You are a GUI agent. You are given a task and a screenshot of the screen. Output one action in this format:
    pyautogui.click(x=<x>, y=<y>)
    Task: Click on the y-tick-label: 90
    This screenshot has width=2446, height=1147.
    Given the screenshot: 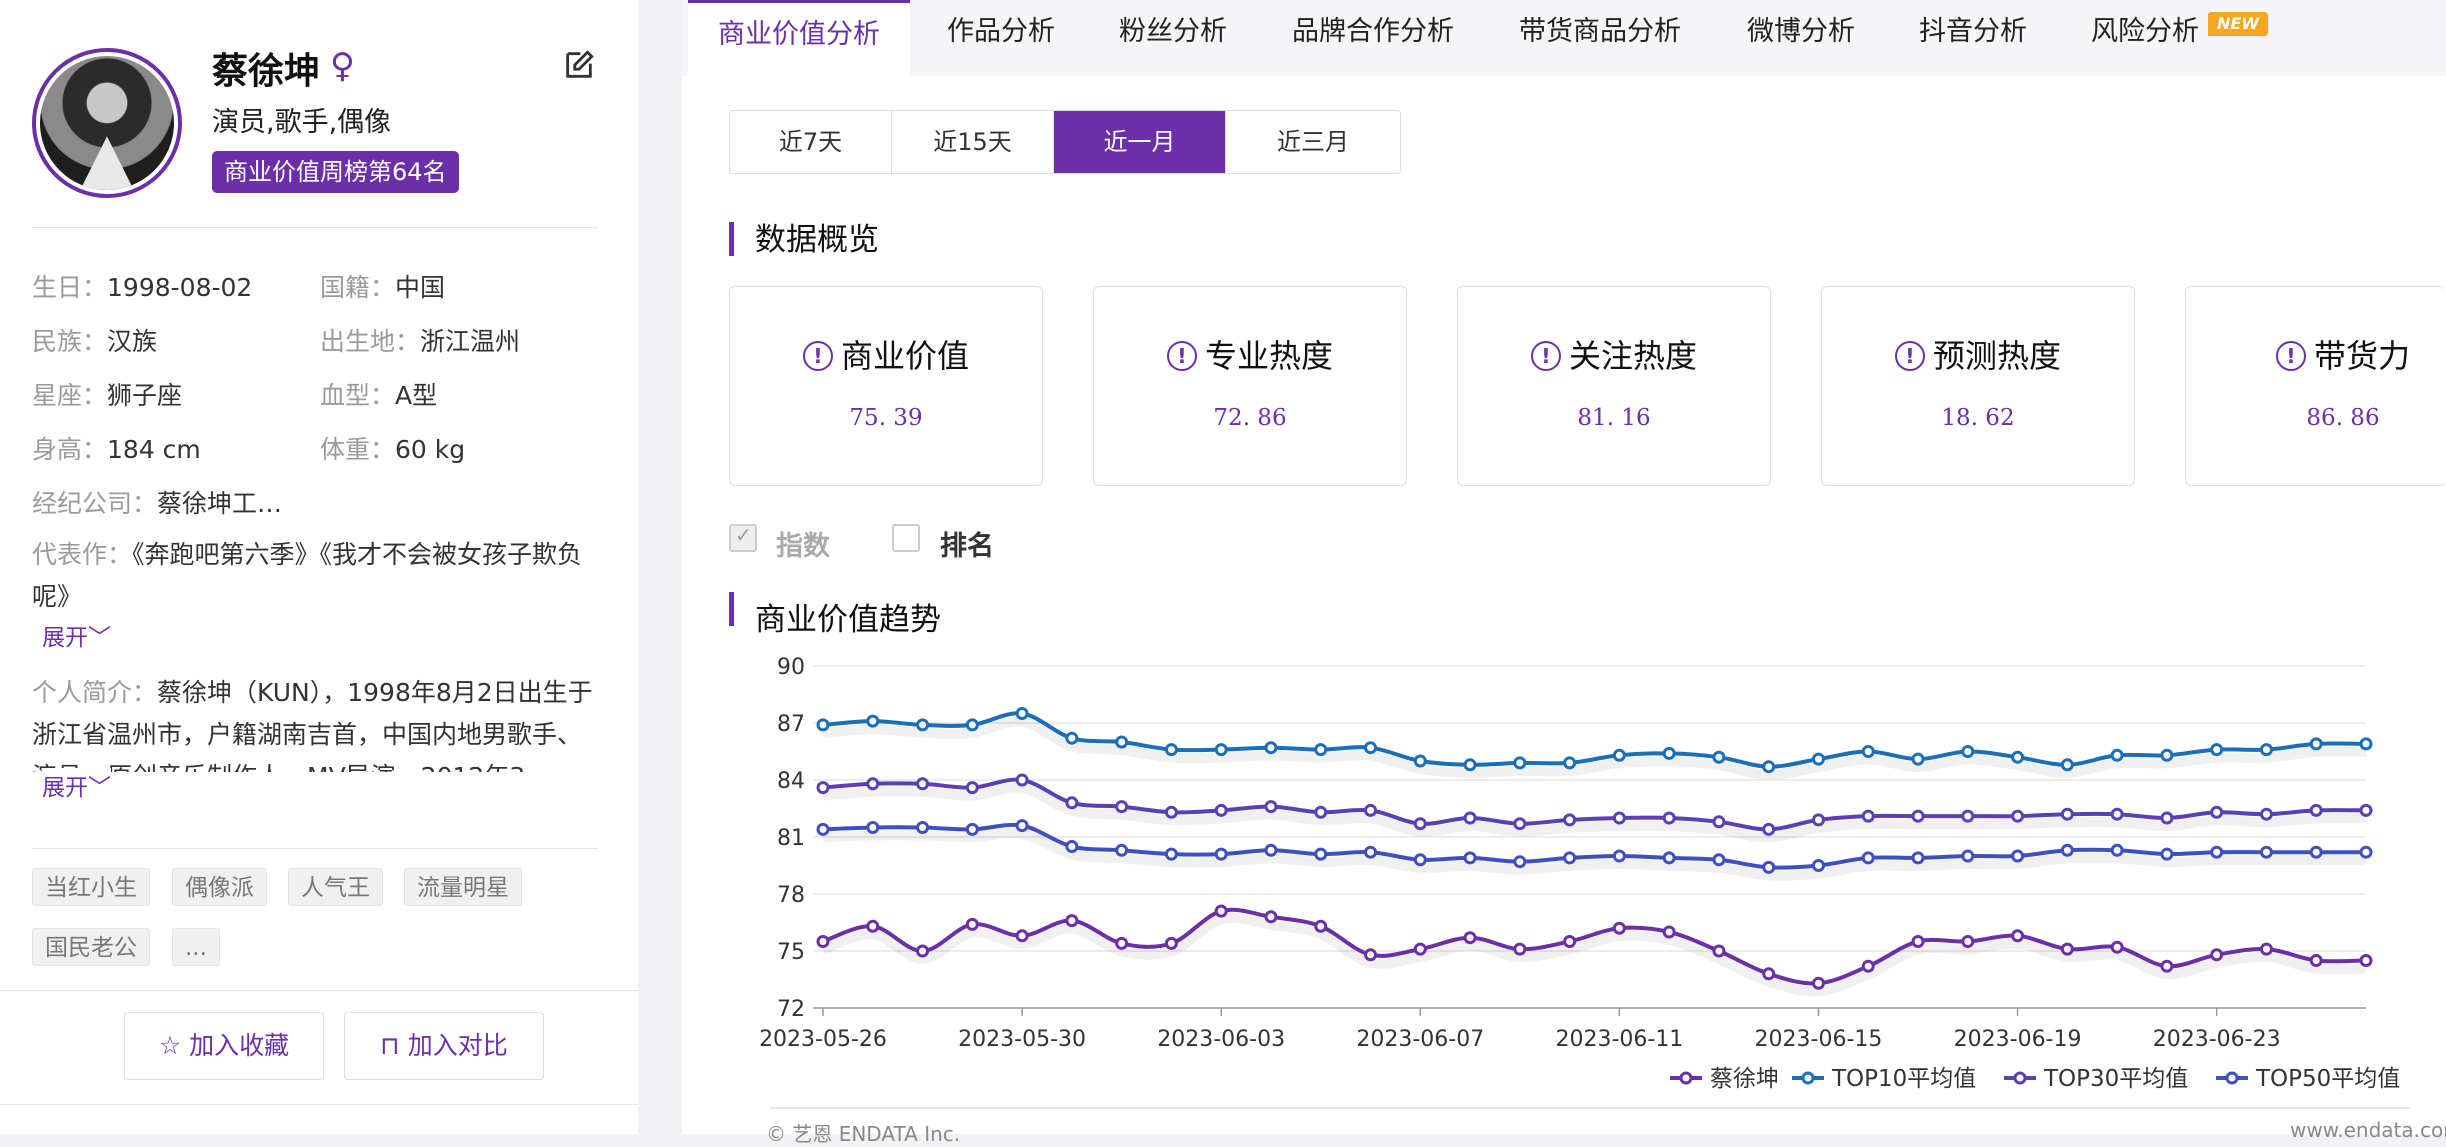 What is the action you would take?
    pyautogui.click(x=791, y=667)
    